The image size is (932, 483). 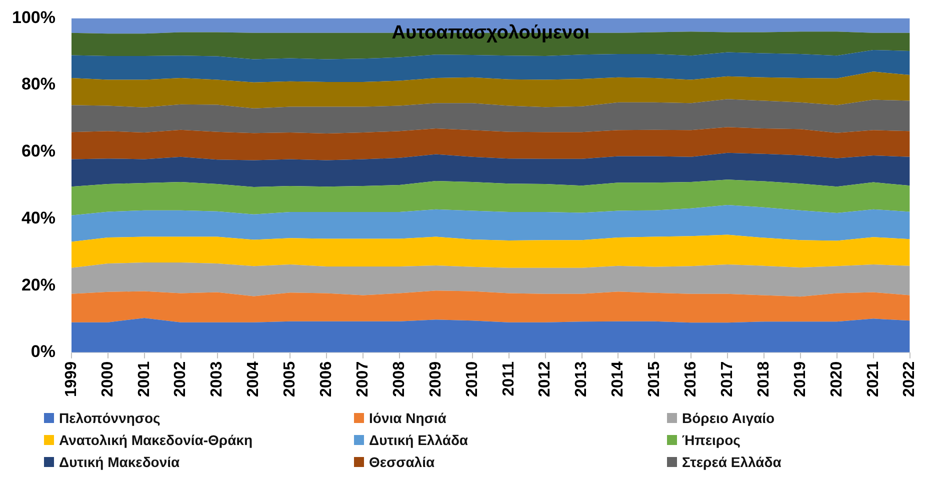 What do you see at coordinates (363, 379) in the screenshot?
I see `x-tick-label: 2007` at bounding box center [363, 379].